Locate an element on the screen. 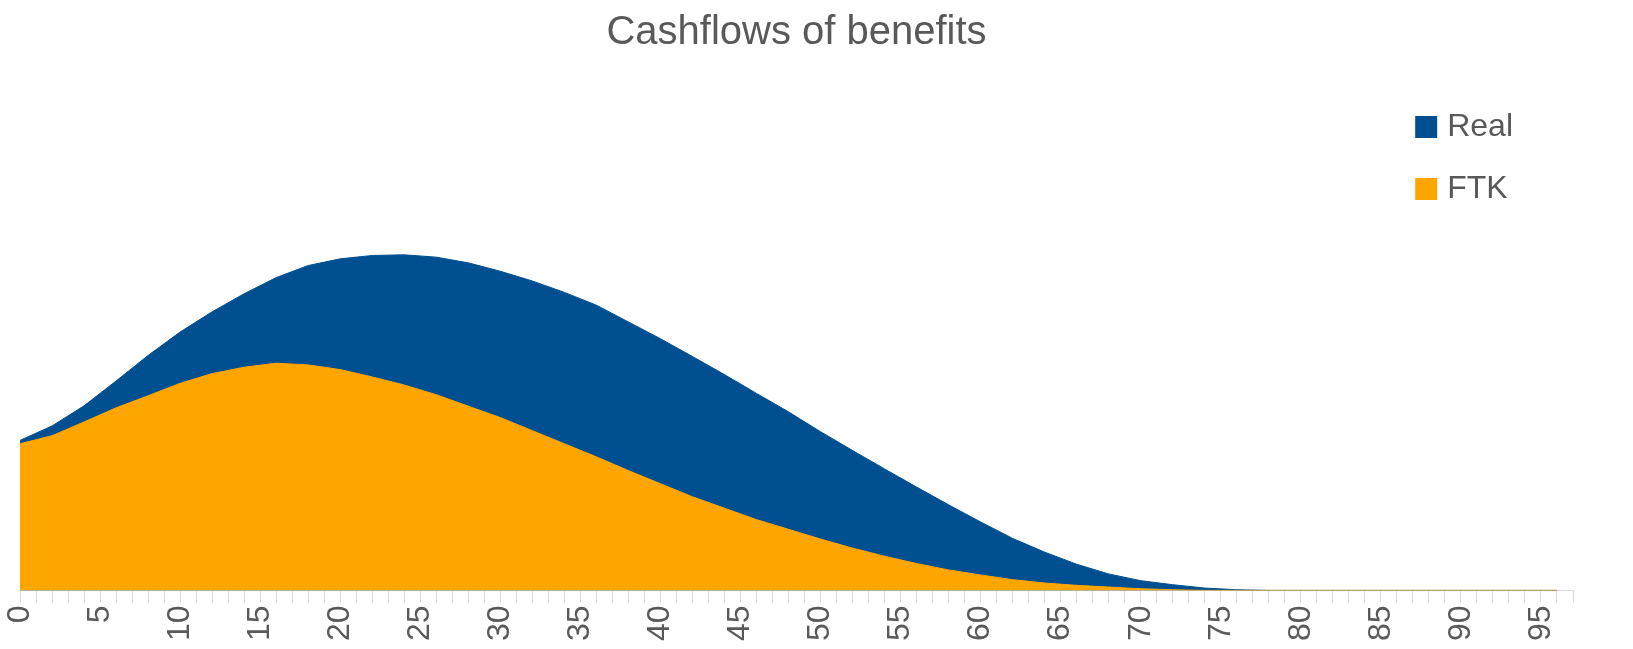 Image resolution: width=1633 pixels, height=649 pixels. x-tick-label: 45 is located at coordinates (738, 623).